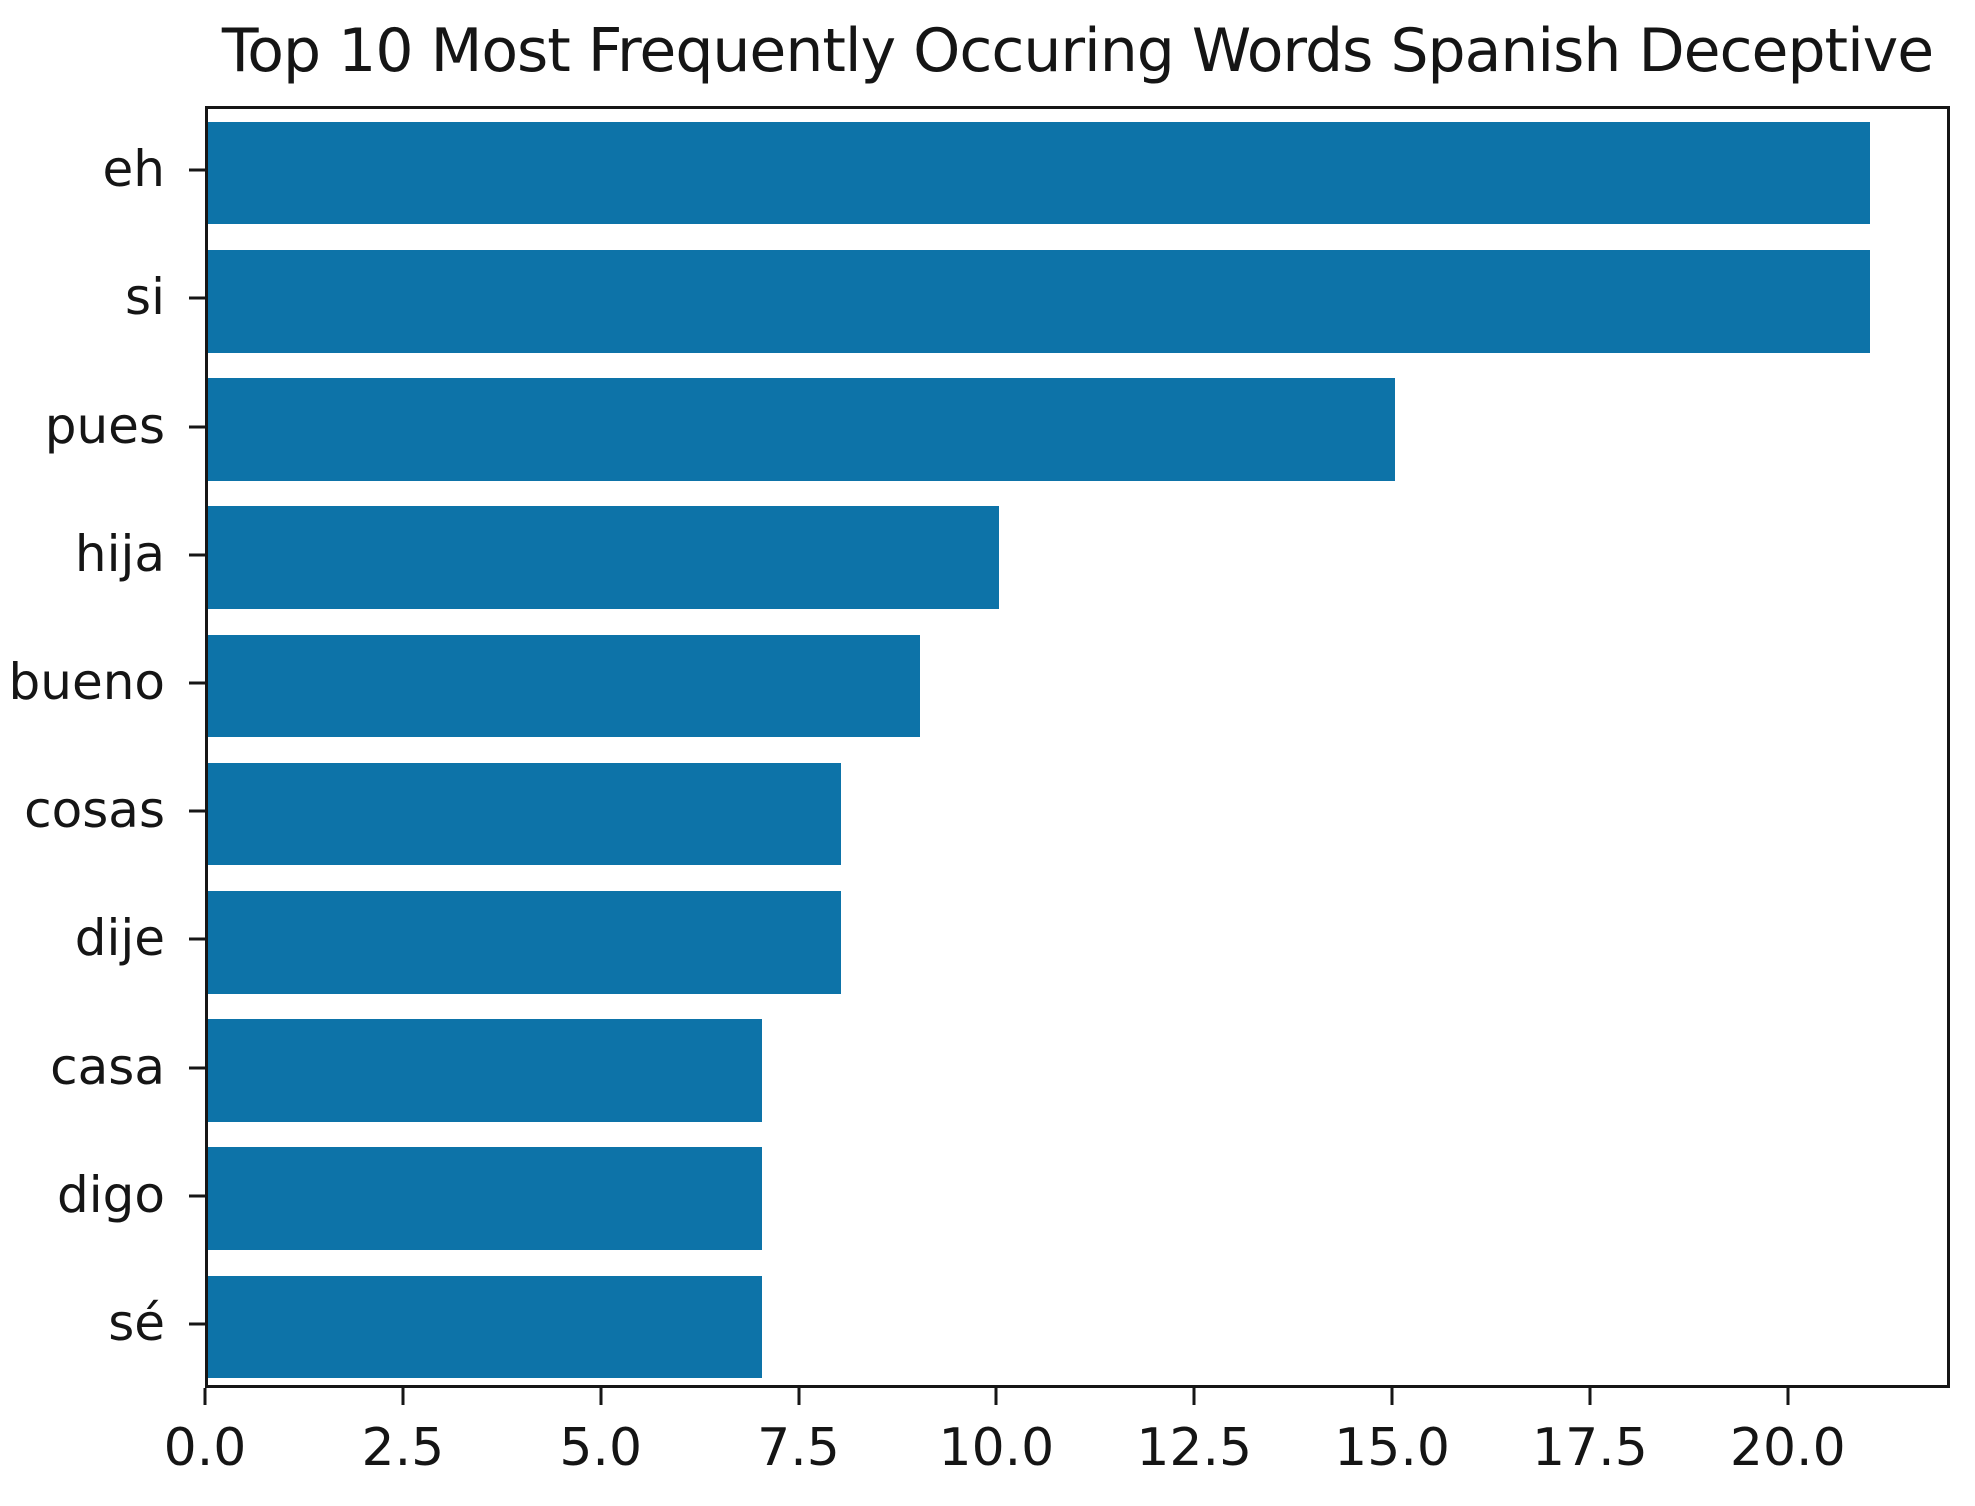 The width and height of the screenshot is (1975, 1506). Describe the element at coordinates (205, 1448) in the screenshot. I see `x-tick-label: 0.0` at that location.